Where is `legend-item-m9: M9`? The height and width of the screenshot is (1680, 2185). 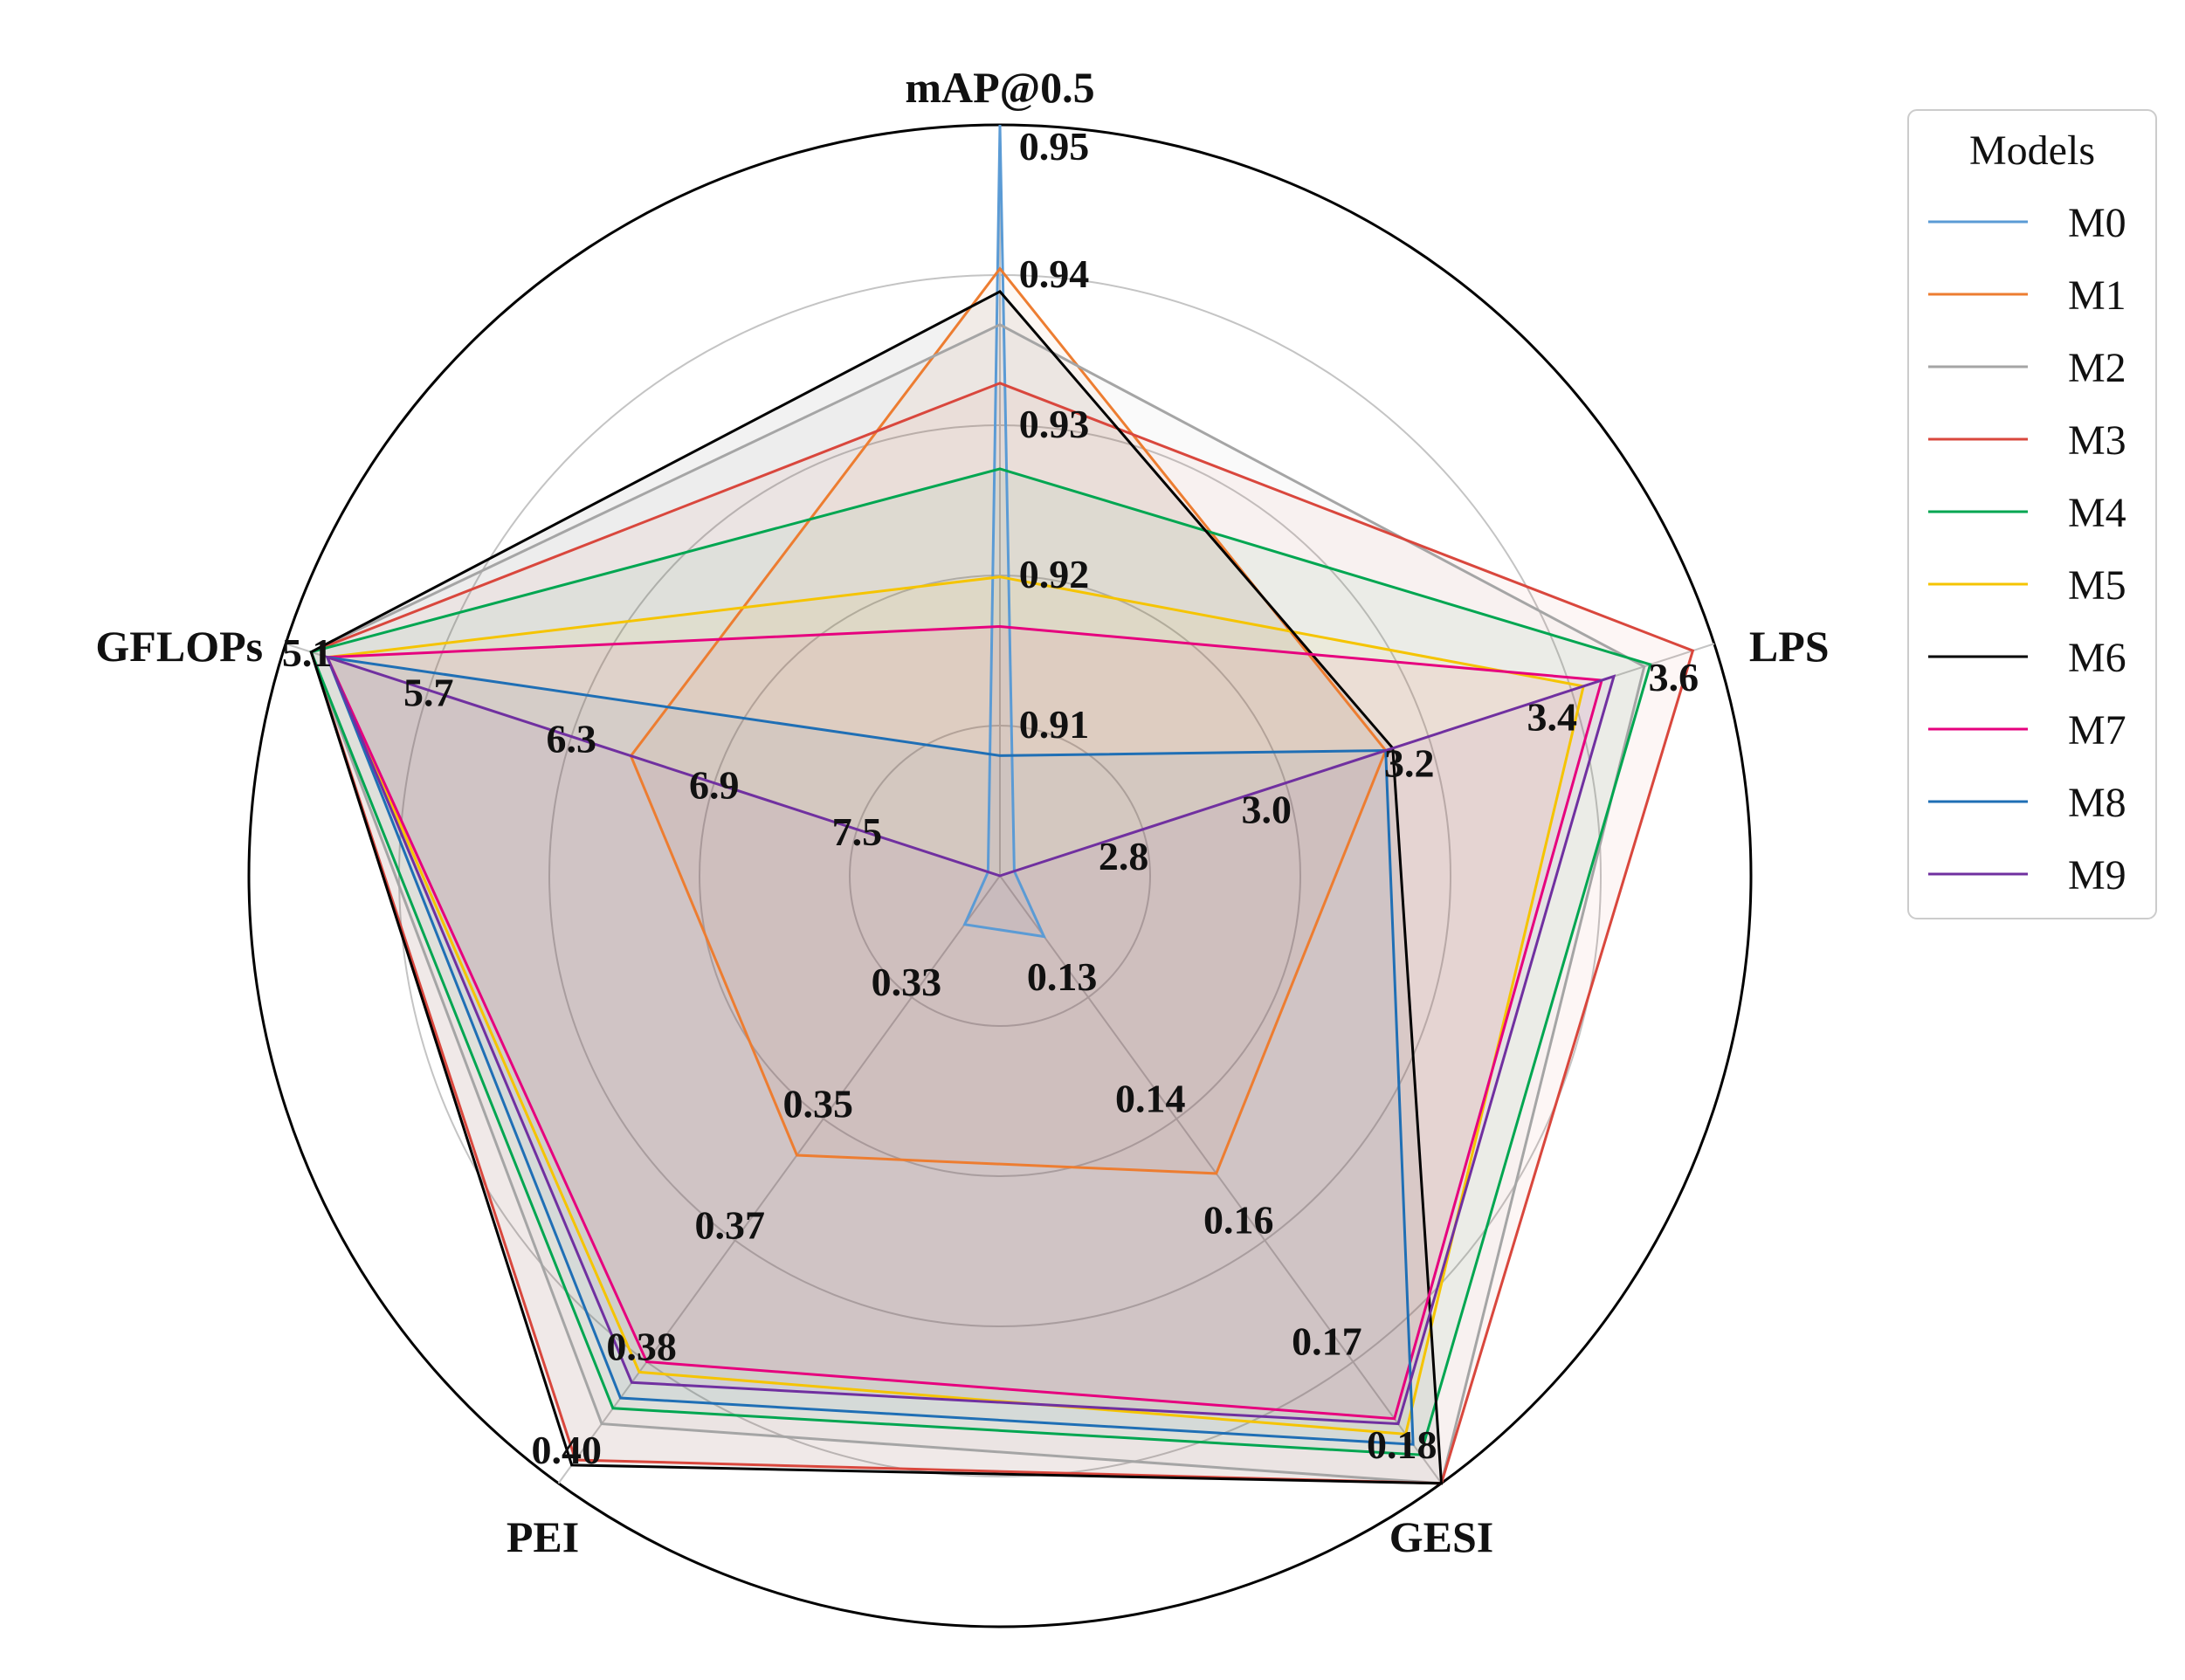 legend-item-m9: M9 is located at coordinates (2097, 875).